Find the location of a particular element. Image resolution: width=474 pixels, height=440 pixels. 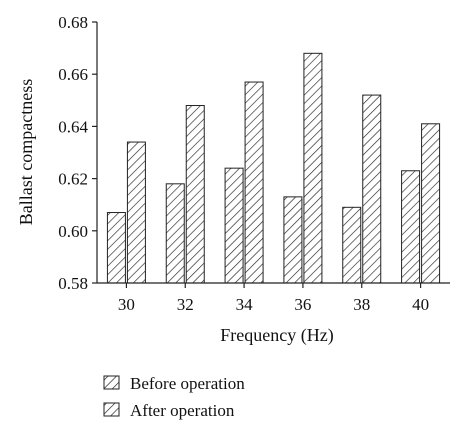

x-axis-ticks: 30 32 34 36 38 40 is located at coordinates (273, 298).